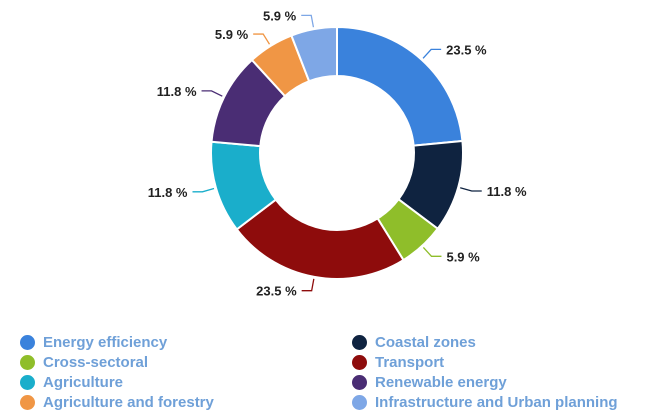 The image size is (657, 412). What do you see at coordinates (507, 191) in the screenshot?
I see `data-label-coastal-zones: 11.8 %` at bounding box center [507, 191].